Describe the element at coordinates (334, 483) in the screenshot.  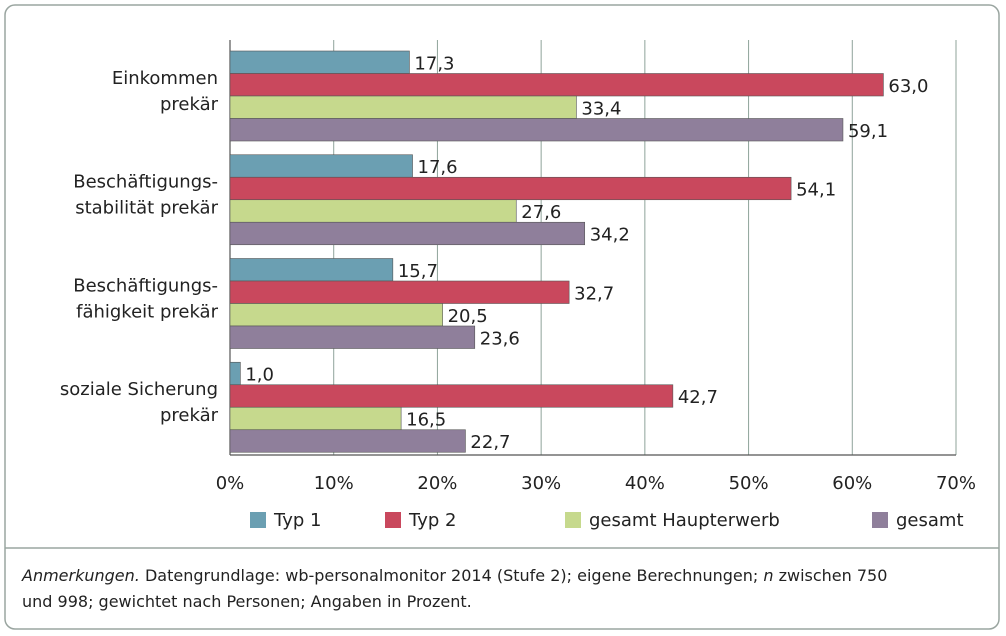
I see `x-tick-label: 10%` at that location.